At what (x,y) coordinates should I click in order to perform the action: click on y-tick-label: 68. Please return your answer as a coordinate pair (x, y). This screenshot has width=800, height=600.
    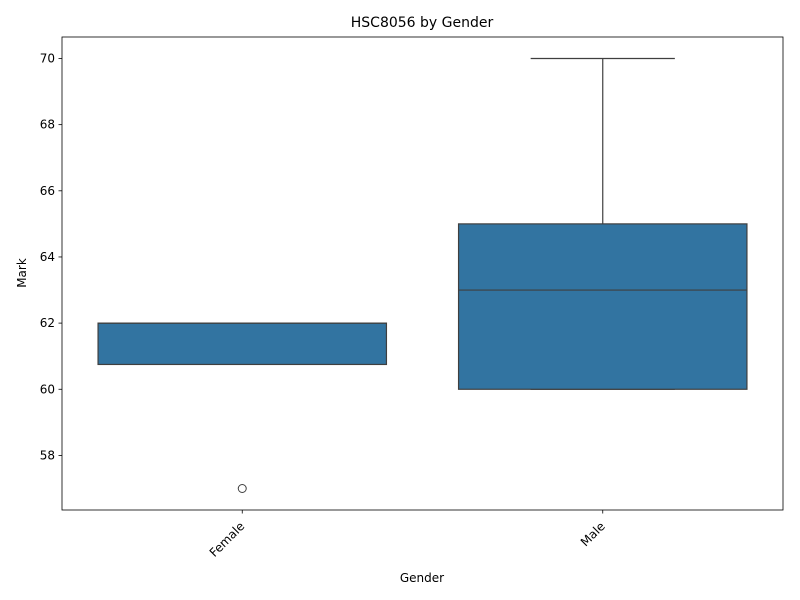
    Looking at the image, I should click on (47, 125).